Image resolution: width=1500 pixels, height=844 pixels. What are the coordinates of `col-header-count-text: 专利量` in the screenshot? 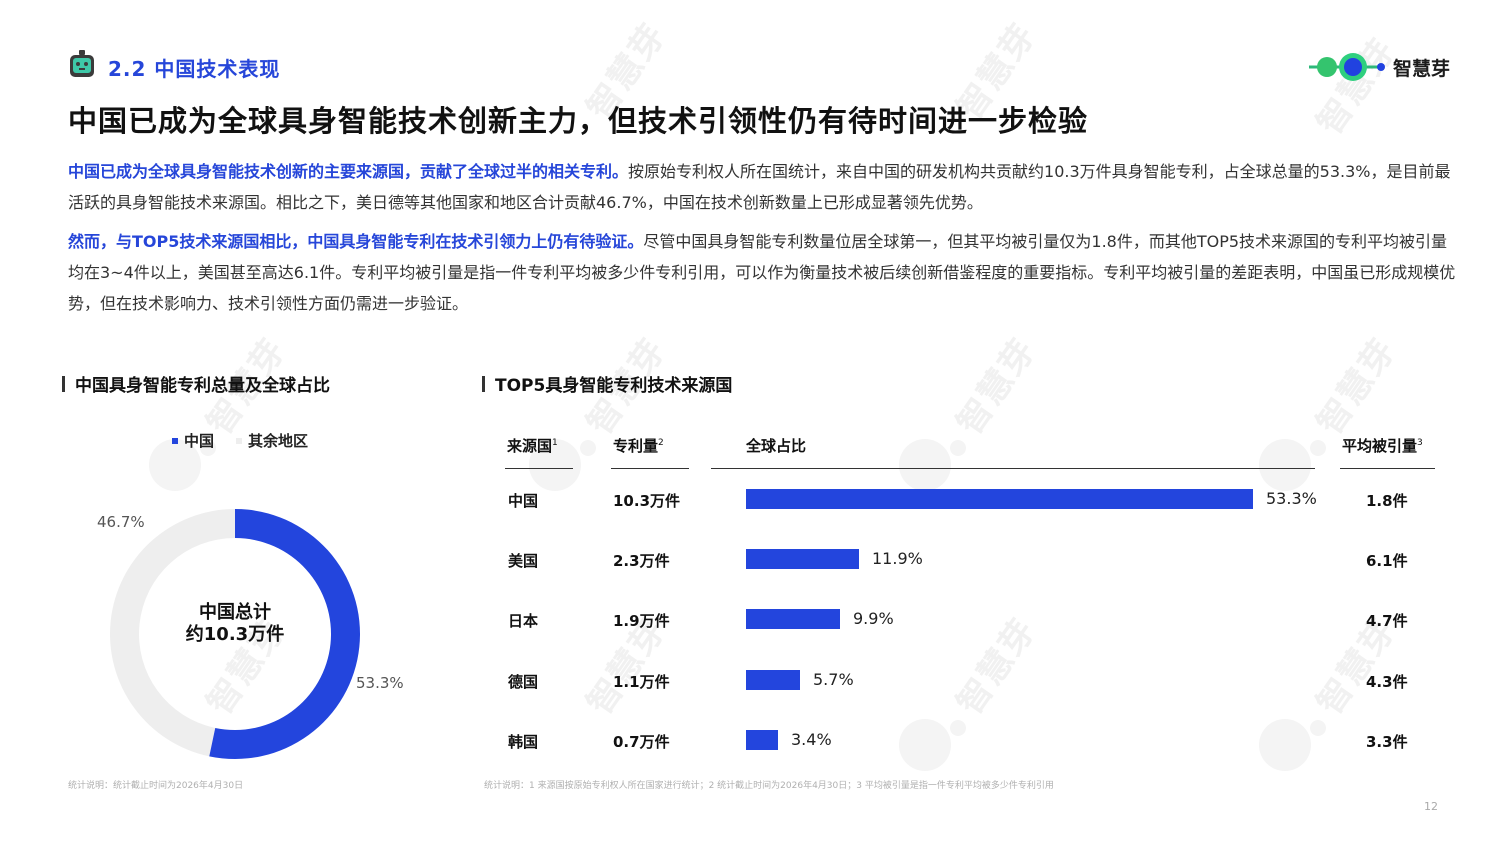 It's located at (636, 446).